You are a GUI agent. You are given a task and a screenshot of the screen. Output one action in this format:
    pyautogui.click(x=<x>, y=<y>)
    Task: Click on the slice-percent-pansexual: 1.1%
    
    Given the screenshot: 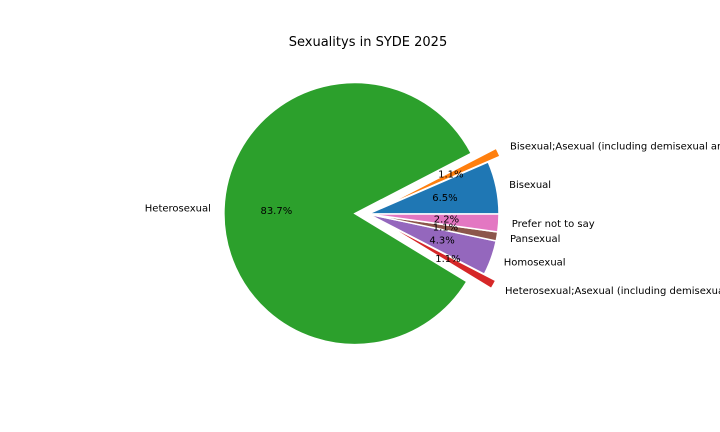 What is the action you would take?
    pyautogui.click(x=445, y=228)
    